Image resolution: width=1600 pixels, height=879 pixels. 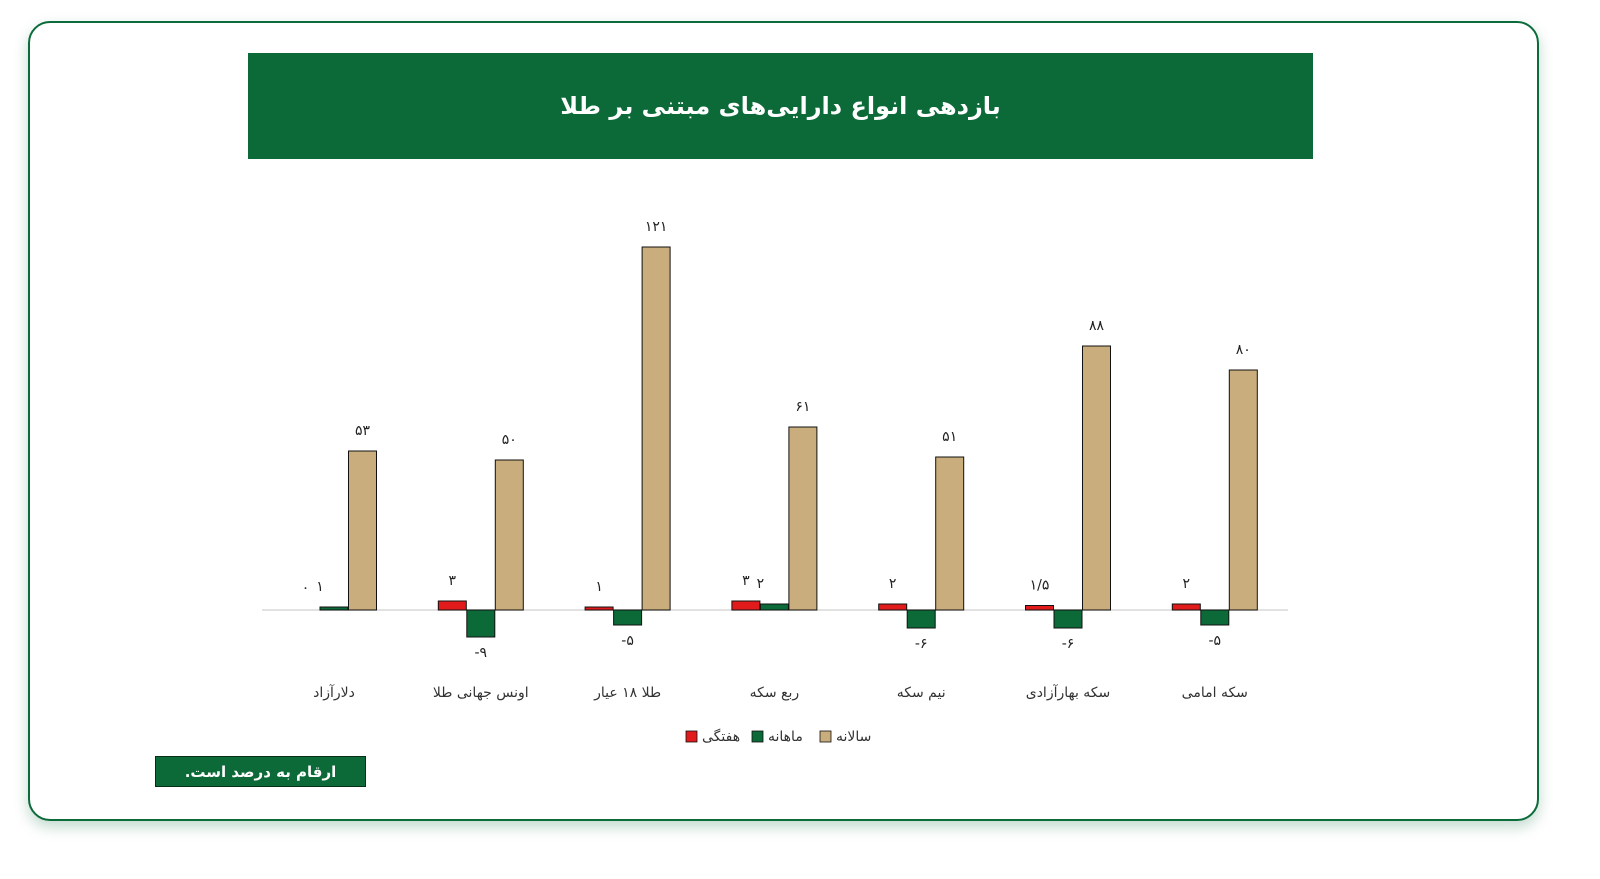 I want to click on category-label: سکه بهارآزادی, so click(x=1068, y=692).